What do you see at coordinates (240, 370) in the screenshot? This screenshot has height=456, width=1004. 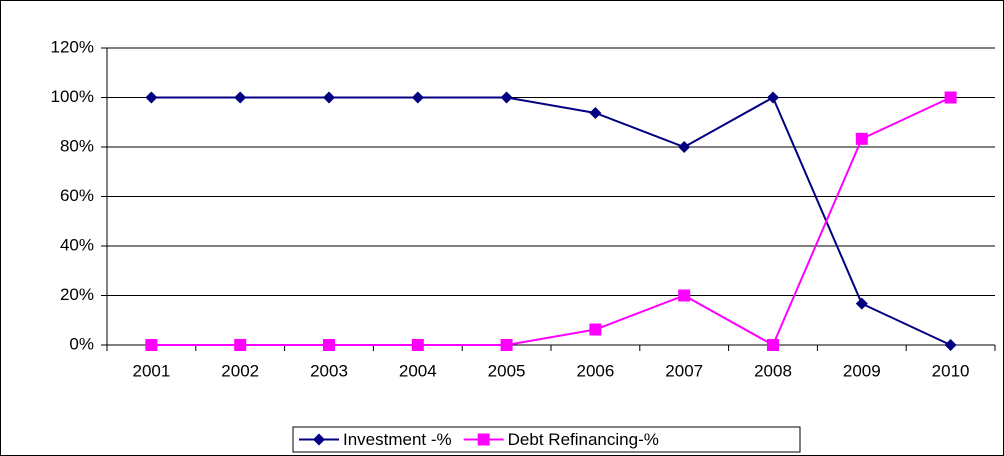 I see `x-tick-label: 2002` at bounding box center [240, 370].